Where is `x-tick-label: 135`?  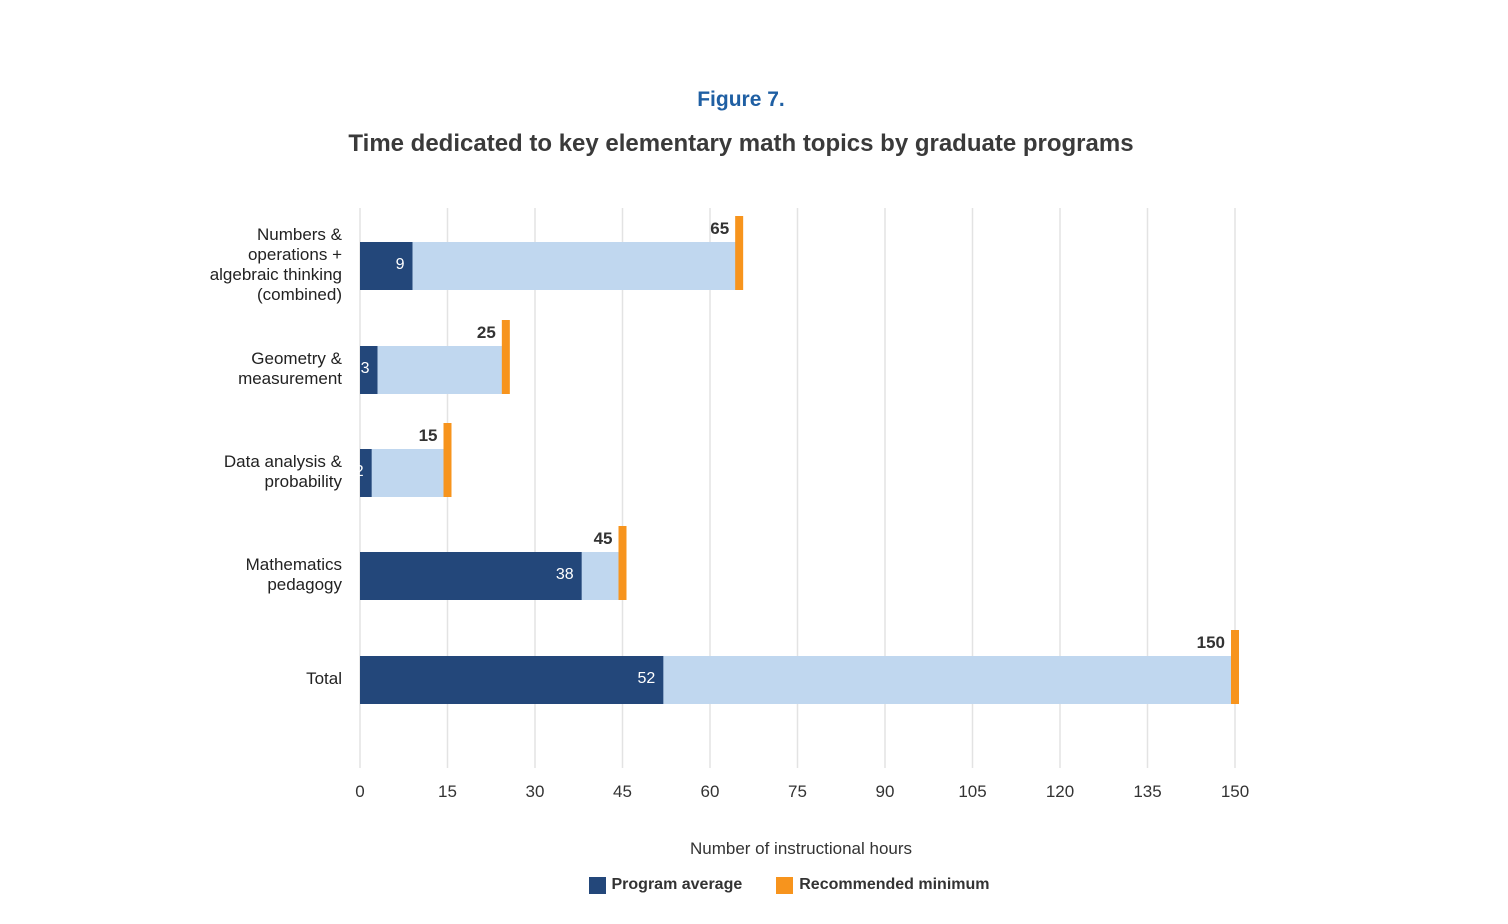 x-tick-label: 135 is located at coordinates (1147, 791).